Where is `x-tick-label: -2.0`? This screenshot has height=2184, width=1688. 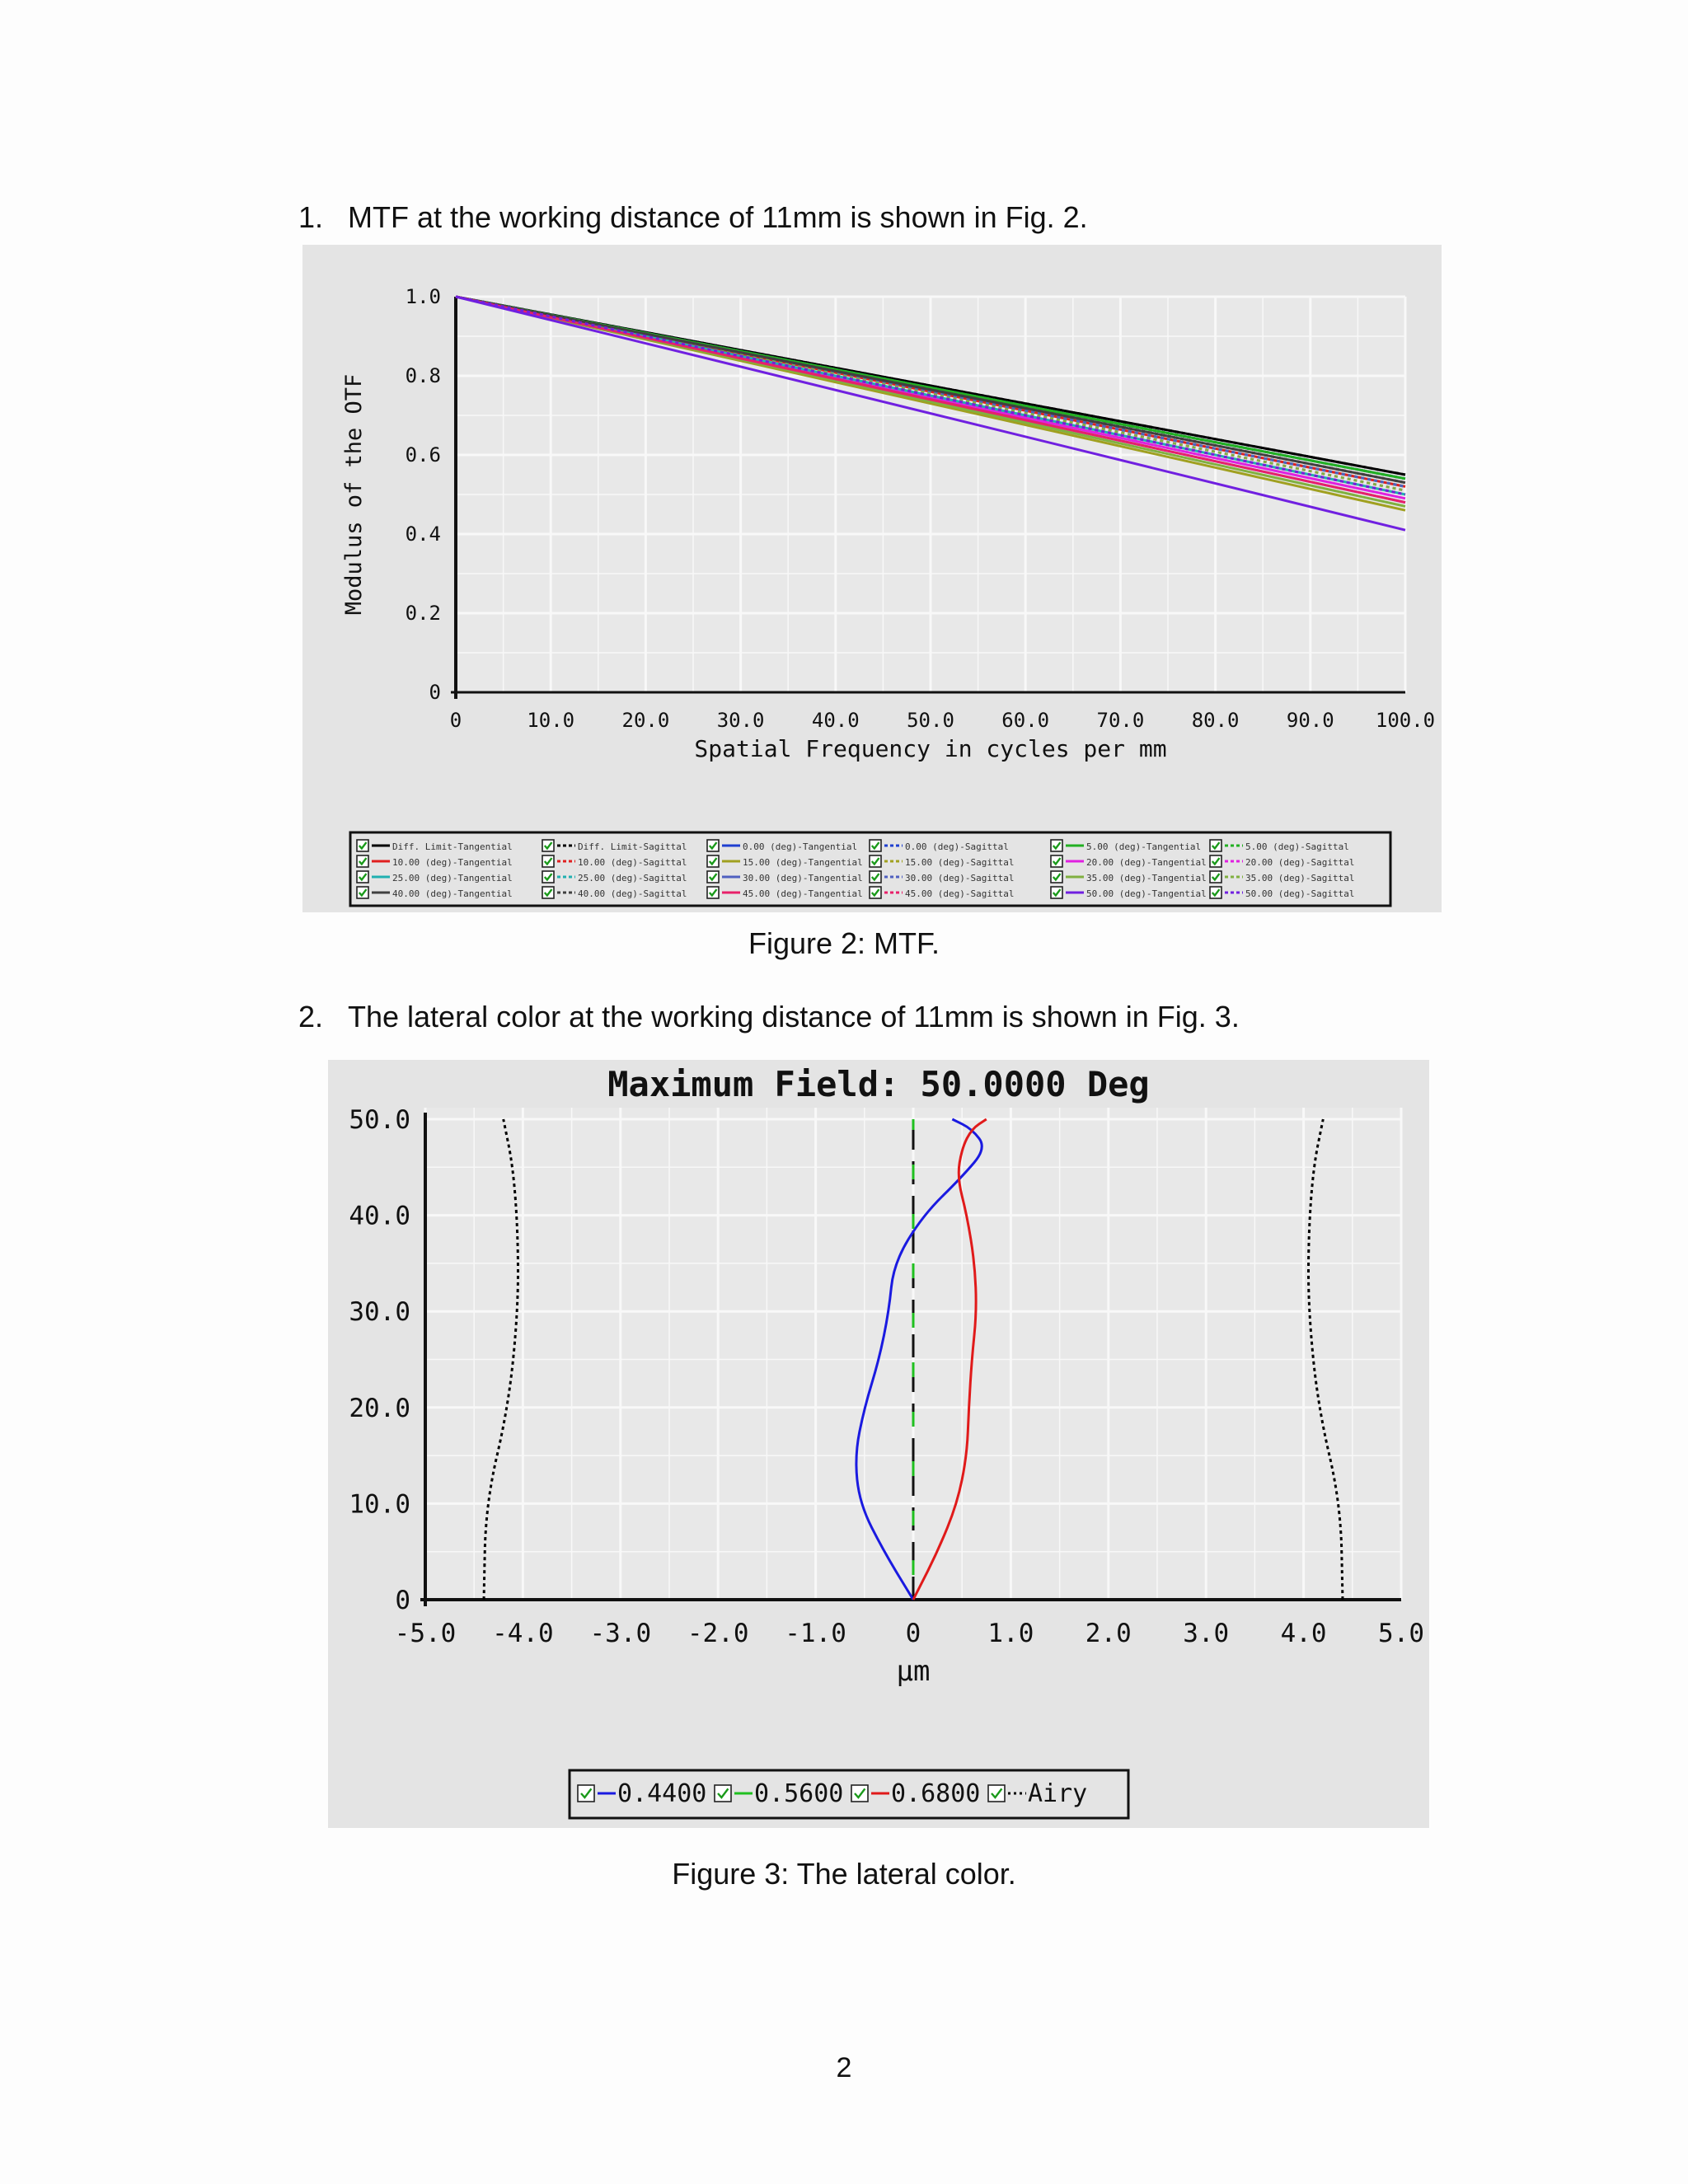 x-tick-label: -2.0 is located at coordinates (718, 1633).